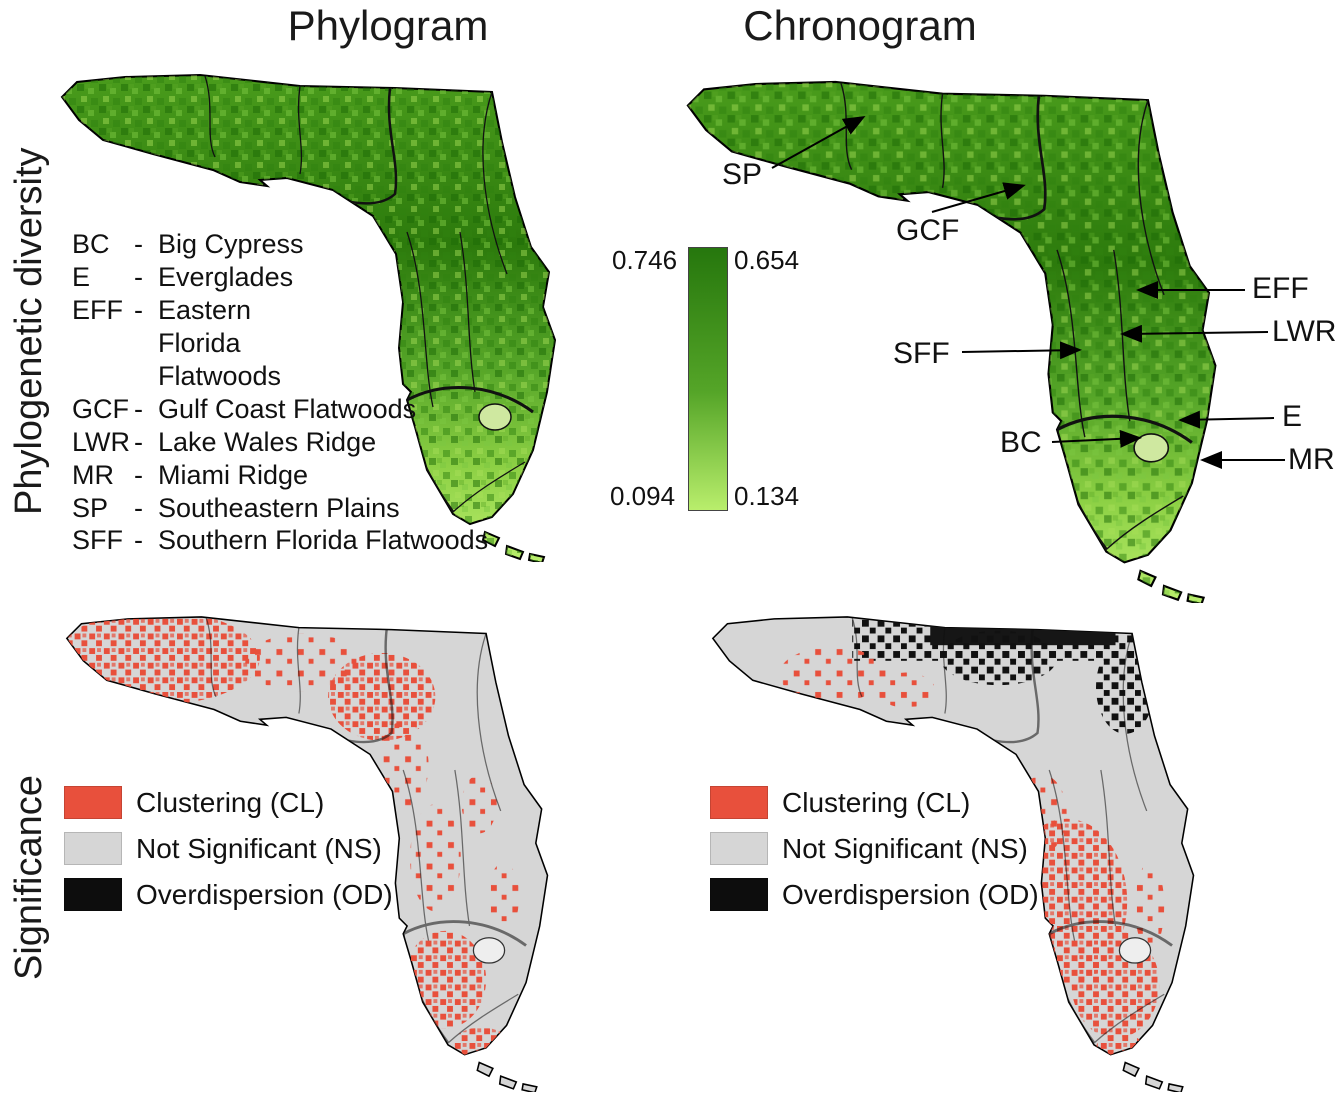 This screenshot has height=1094, width=1335. I want to click on abbr-code: SP, so click(90, 507).